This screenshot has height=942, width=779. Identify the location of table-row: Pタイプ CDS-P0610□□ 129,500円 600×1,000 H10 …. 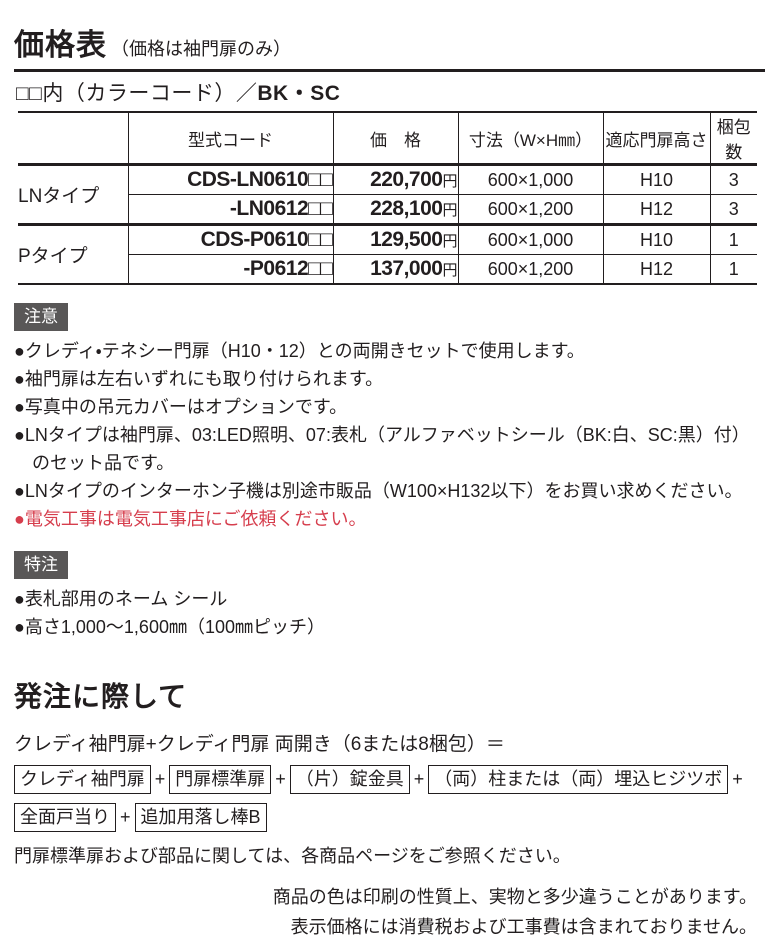
(387, 253).